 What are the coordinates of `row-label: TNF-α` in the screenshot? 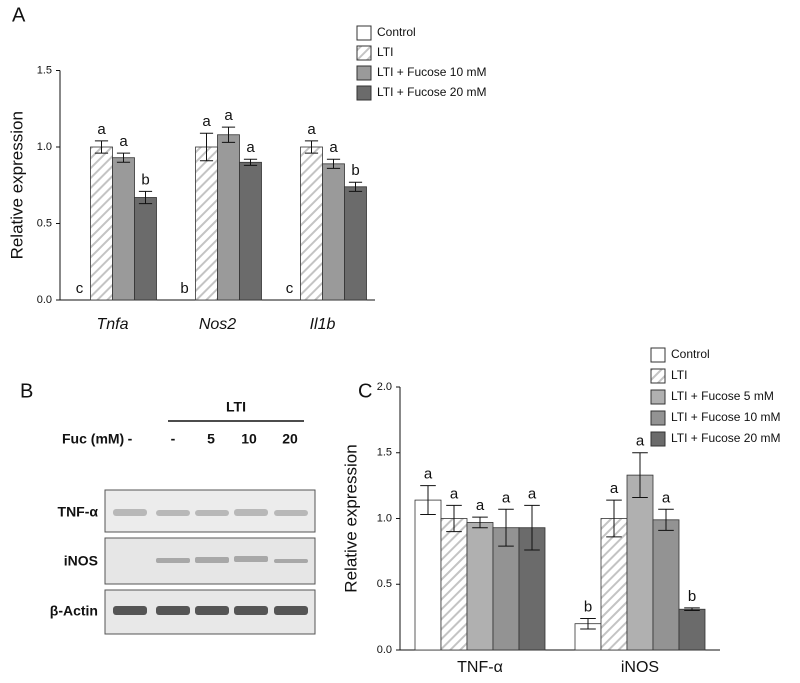 It's located at (78, 512).